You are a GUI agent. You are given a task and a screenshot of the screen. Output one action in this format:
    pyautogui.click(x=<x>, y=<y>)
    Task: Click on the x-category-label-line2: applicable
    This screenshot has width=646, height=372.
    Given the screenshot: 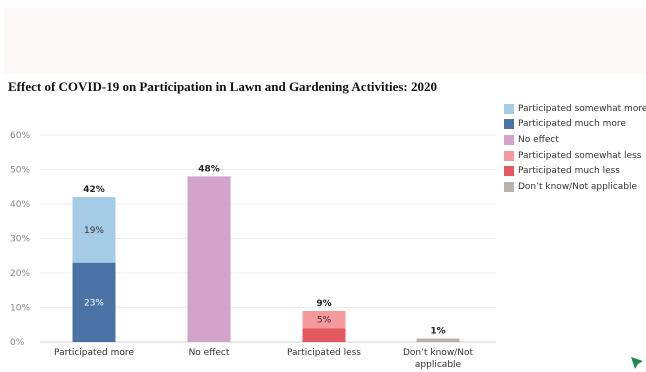 What is the action you would take?
    pyautogui.click(x=438, y=365)
    